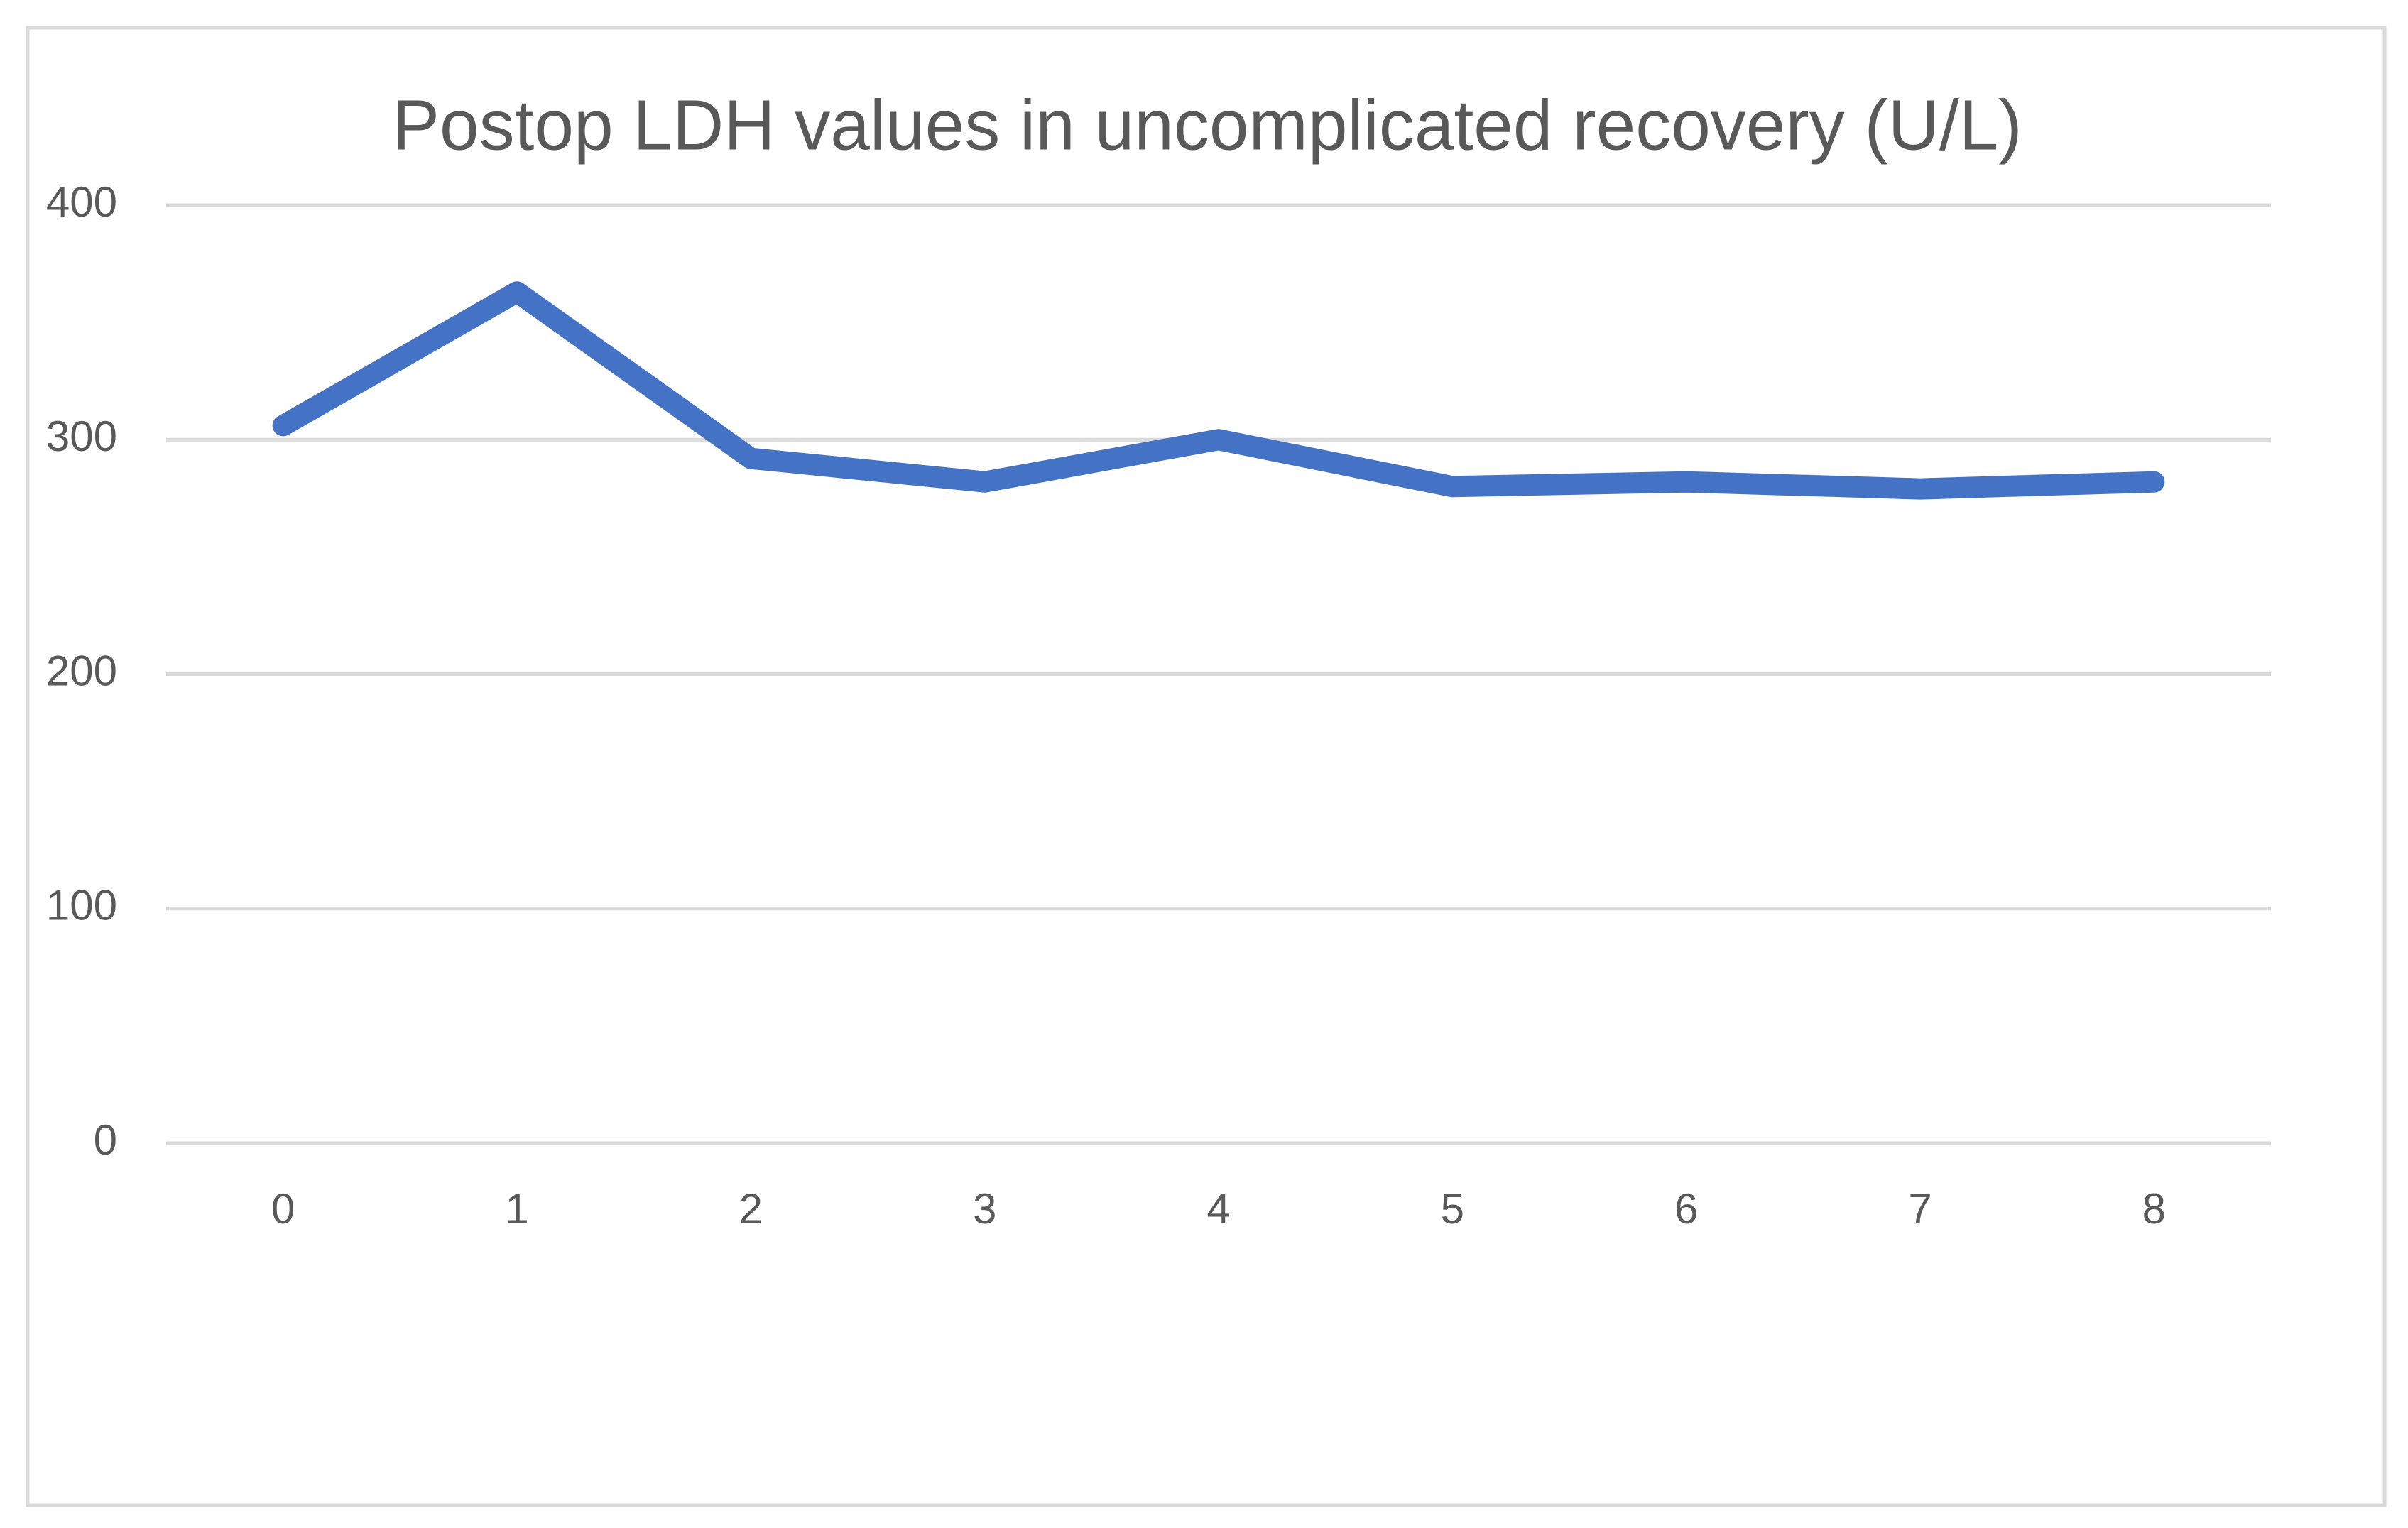 The height and width of the screenshot is (1528, 2408). What do you see at coordinates (1218, 1209) in the screenshot?
I see `x-tick-label: 4` at bounding box center [1218, 1209].